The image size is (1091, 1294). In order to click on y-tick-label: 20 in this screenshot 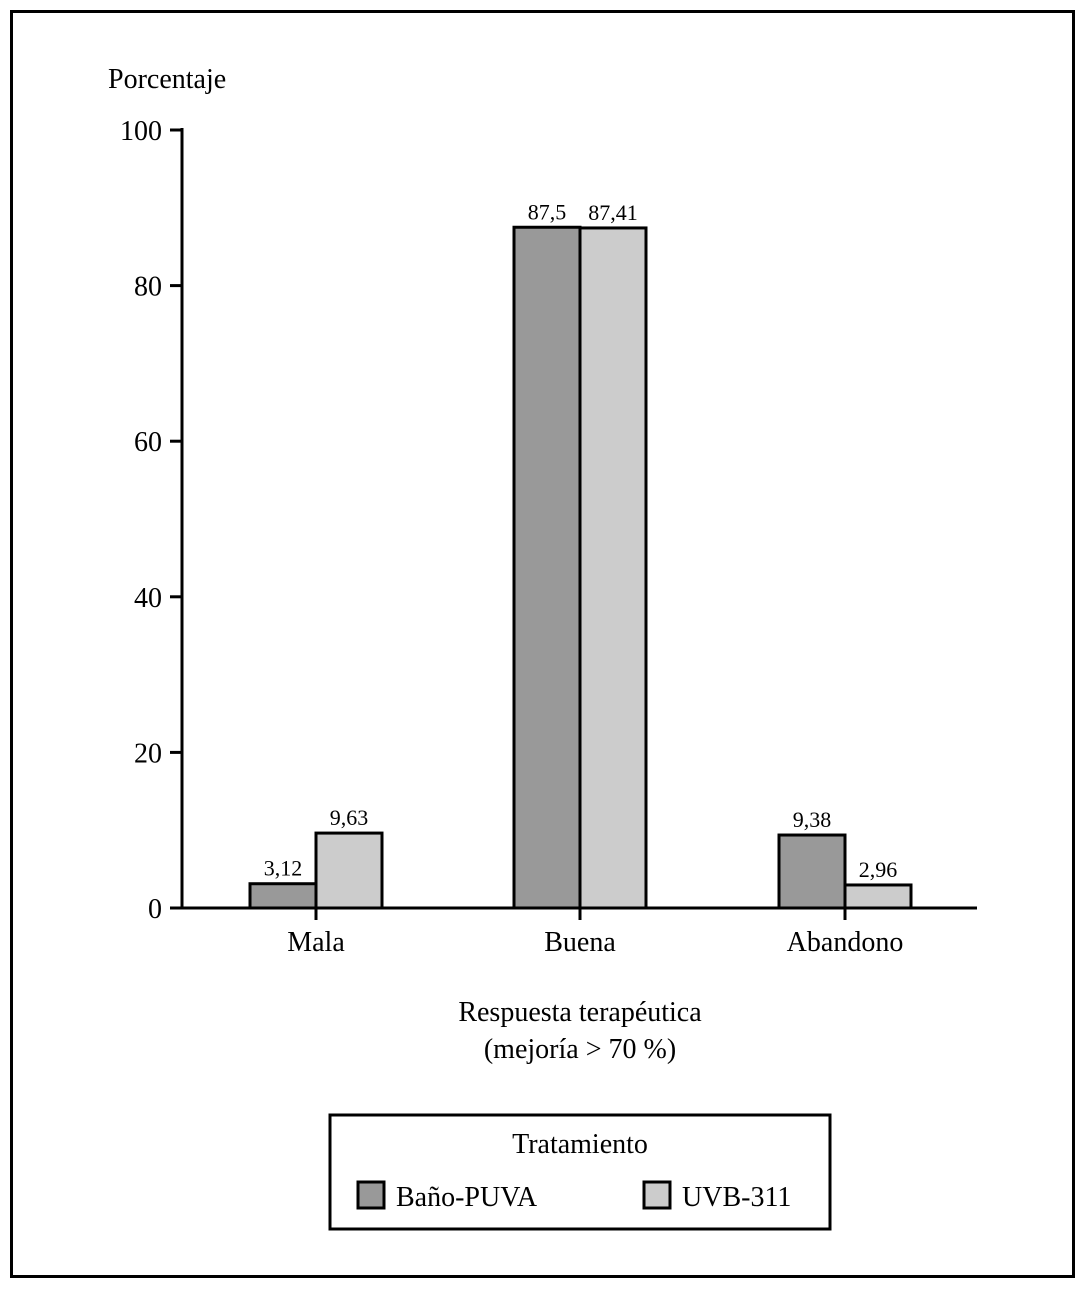, I will do `click(148, 753)`.